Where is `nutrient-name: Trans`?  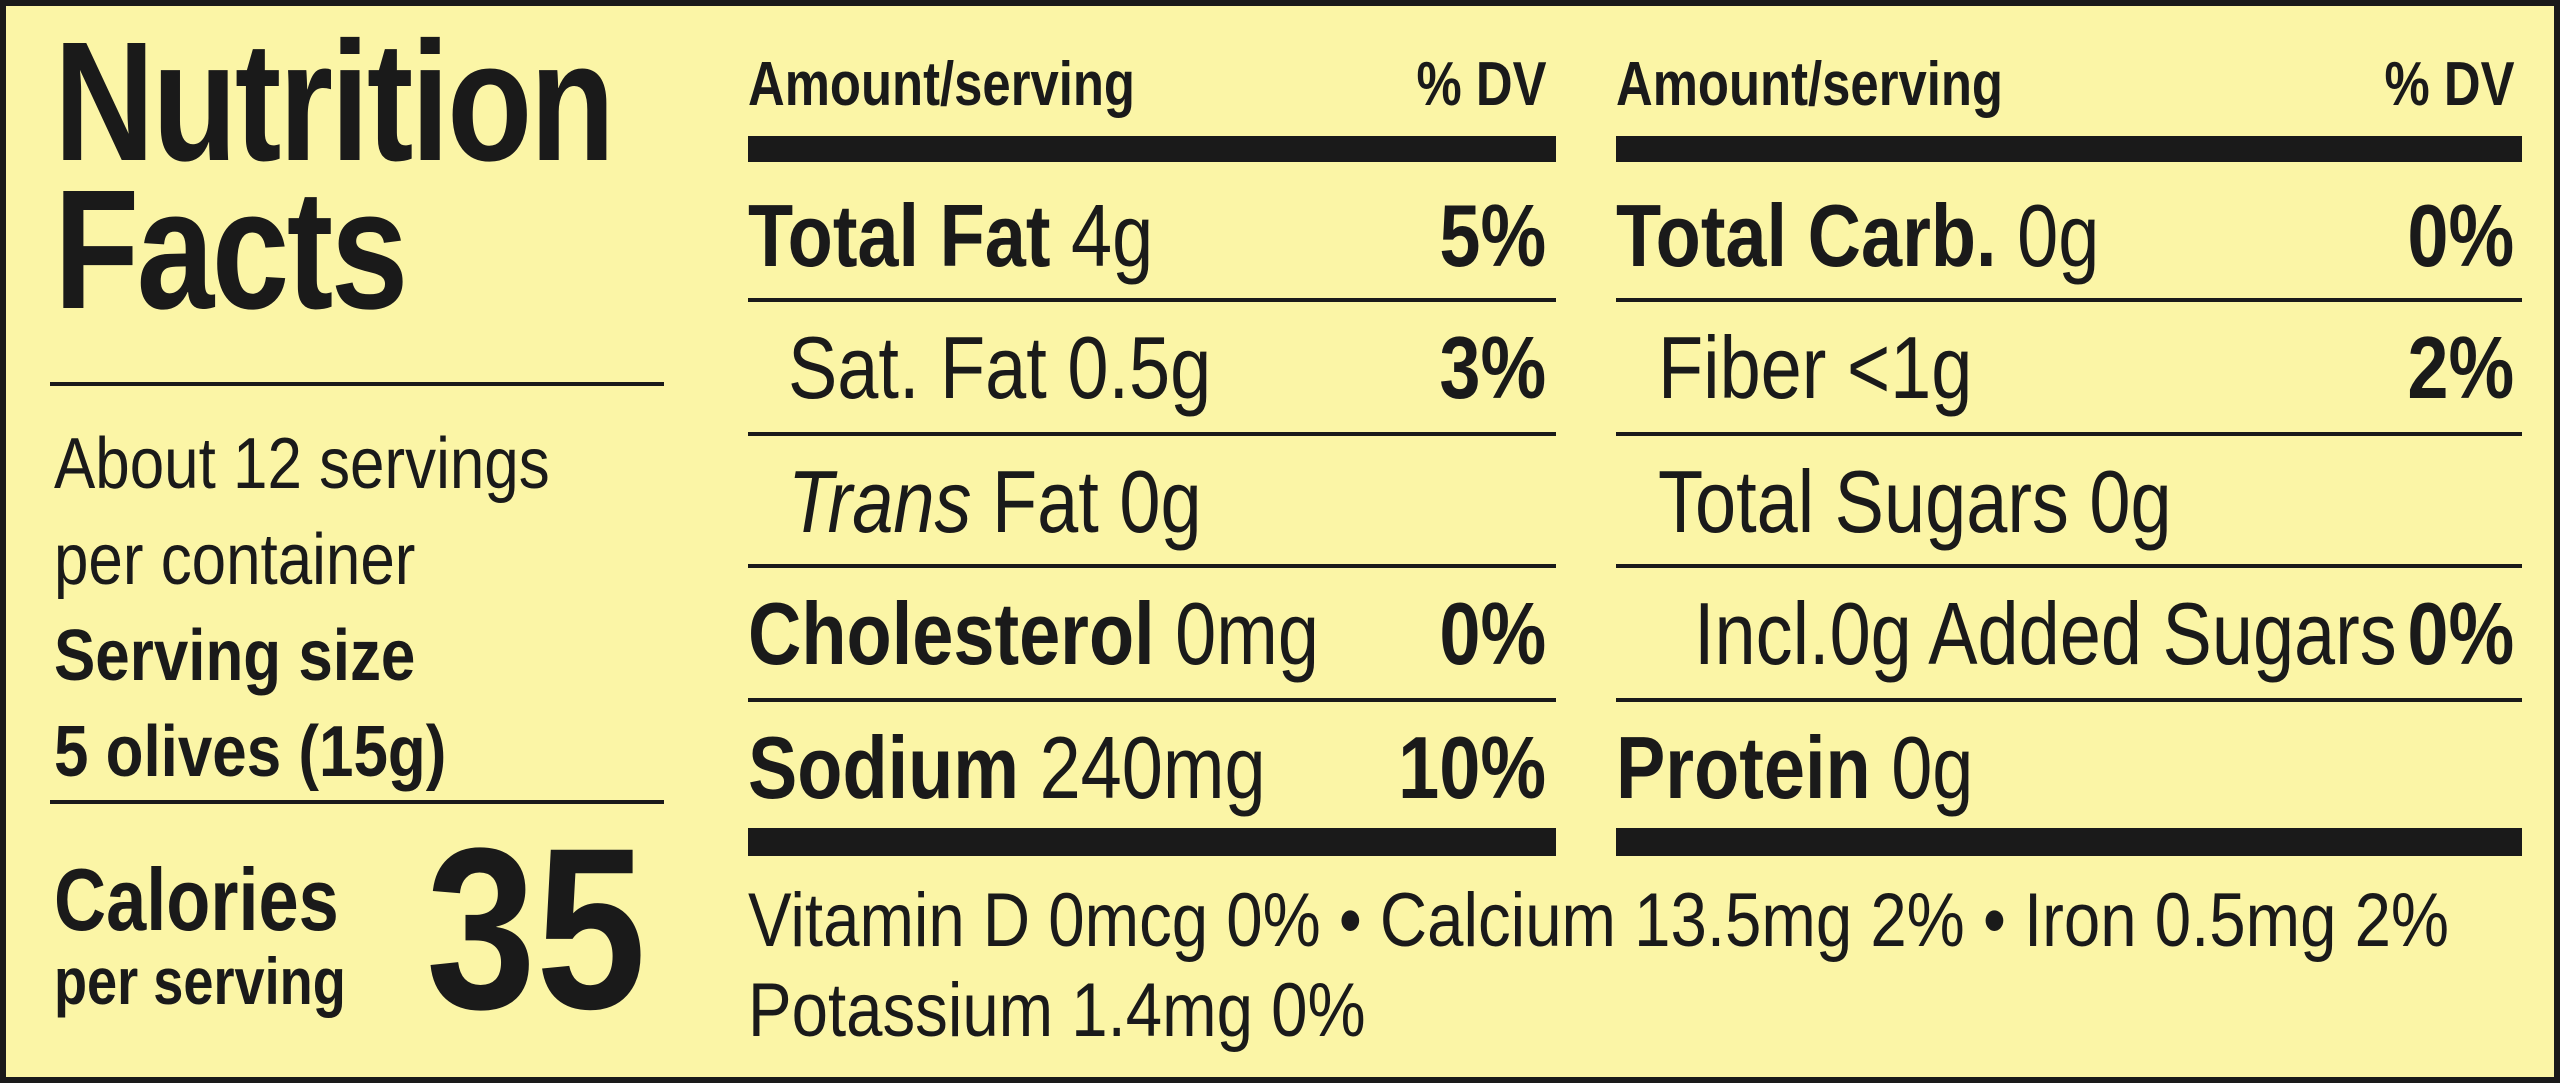 nutrient-name: Trans is located at coordinates (880, 501).